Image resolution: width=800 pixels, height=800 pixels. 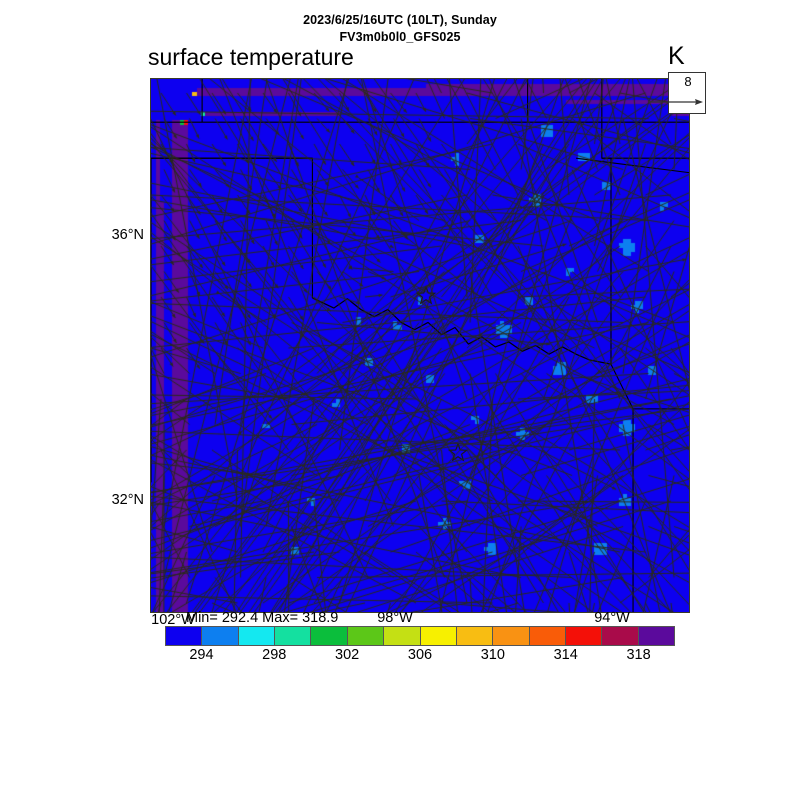 I want to click on reference-vector-value: 8, so click(x=688, y=81).